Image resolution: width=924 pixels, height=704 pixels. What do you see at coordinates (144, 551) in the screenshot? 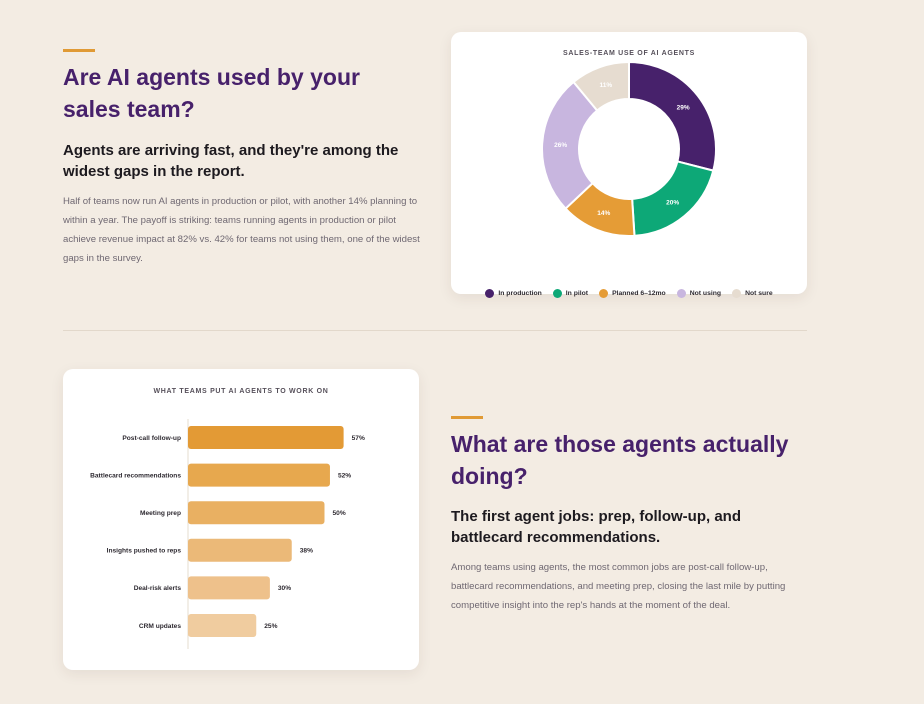
I see `bar-category-insights-pushed-to-reps: Insights pushed to reps` at bounding box center [144, 551].